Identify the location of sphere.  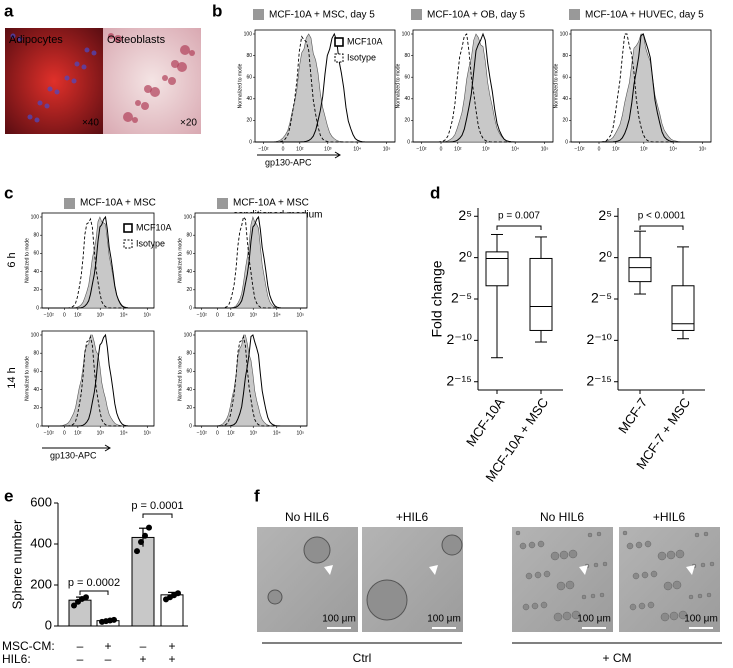
(275, 597).